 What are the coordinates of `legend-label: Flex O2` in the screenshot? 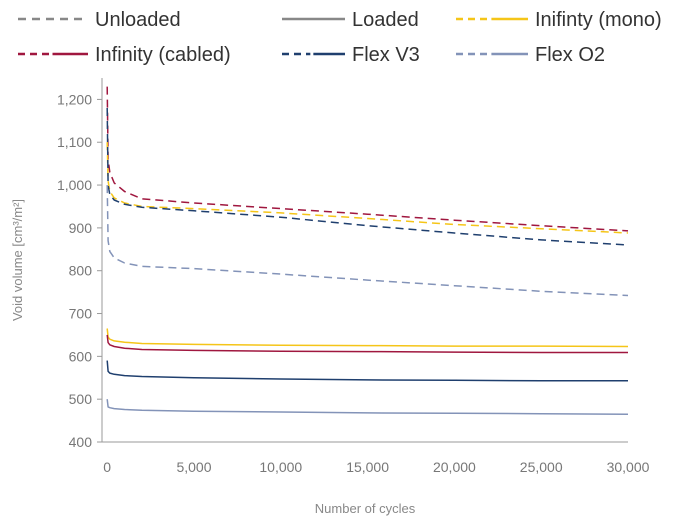 It's located at (570, 55).